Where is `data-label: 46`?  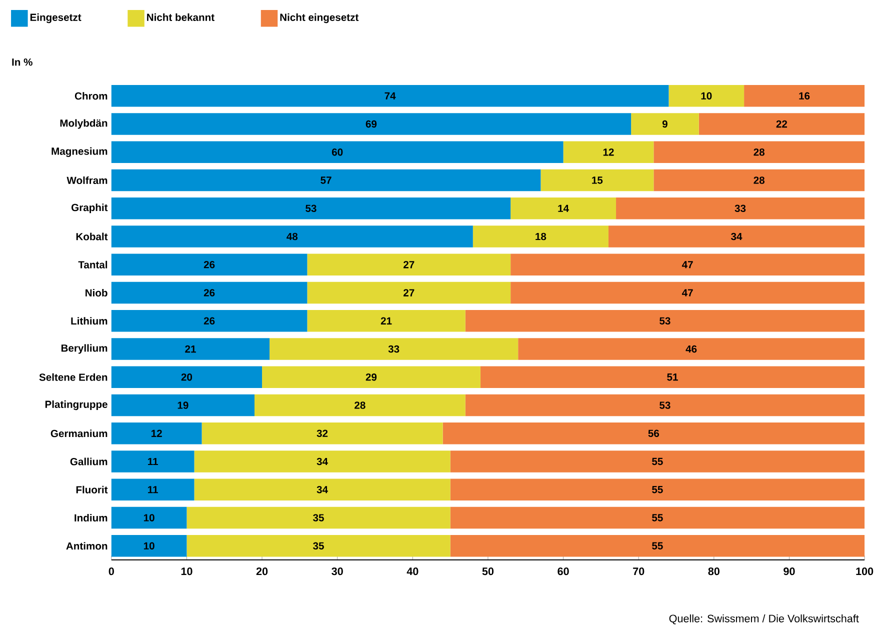 data-label: 46 is located at coordinates (691, 349).